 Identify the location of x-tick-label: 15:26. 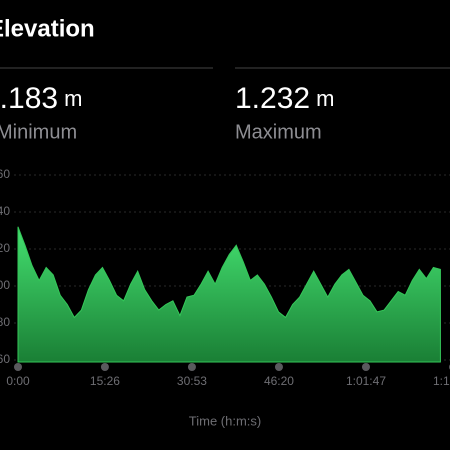
(105, 381).